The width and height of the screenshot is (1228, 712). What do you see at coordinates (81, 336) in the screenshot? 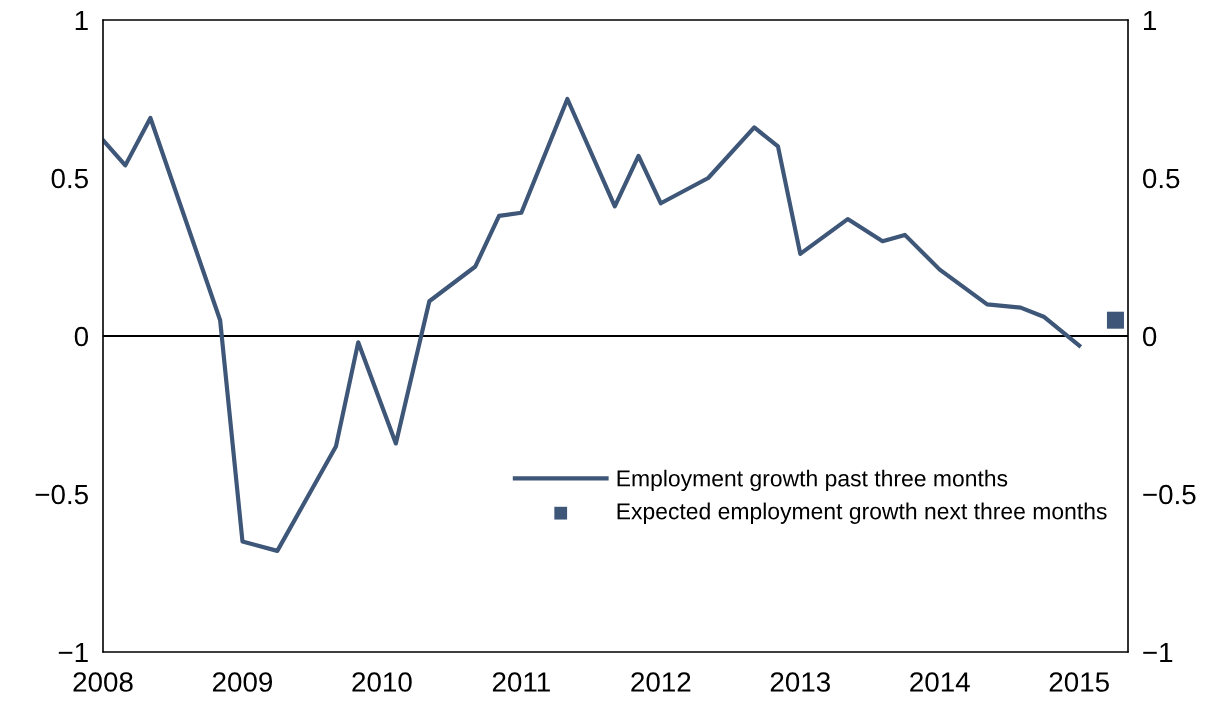
I see `y-tick-label: 0` at bounding box center [81, 336].